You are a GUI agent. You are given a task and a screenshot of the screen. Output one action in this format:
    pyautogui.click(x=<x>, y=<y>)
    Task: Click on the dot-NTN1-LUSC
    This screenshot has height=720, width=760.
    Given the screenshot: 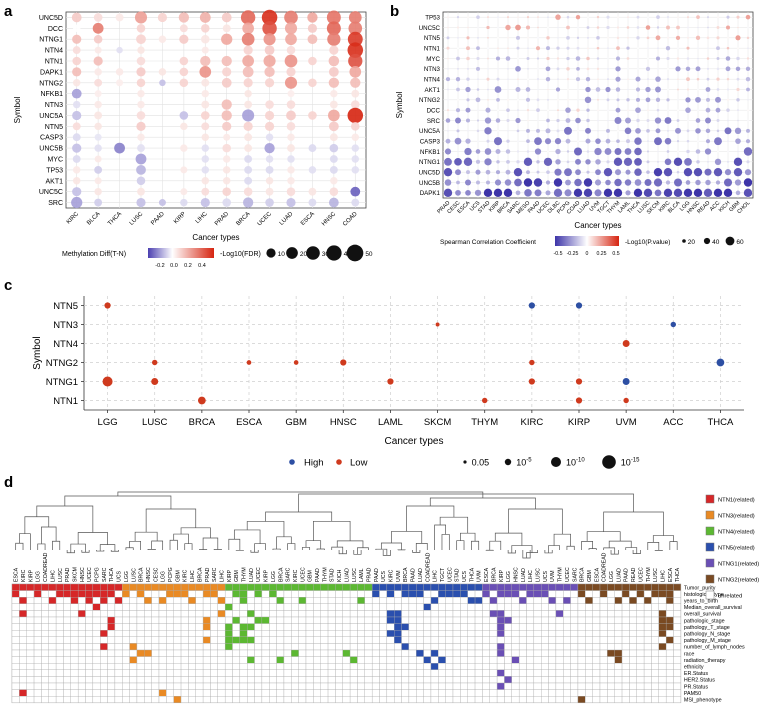 What is the action you would take?
    pyautogui.click(x=141, y=61)
    